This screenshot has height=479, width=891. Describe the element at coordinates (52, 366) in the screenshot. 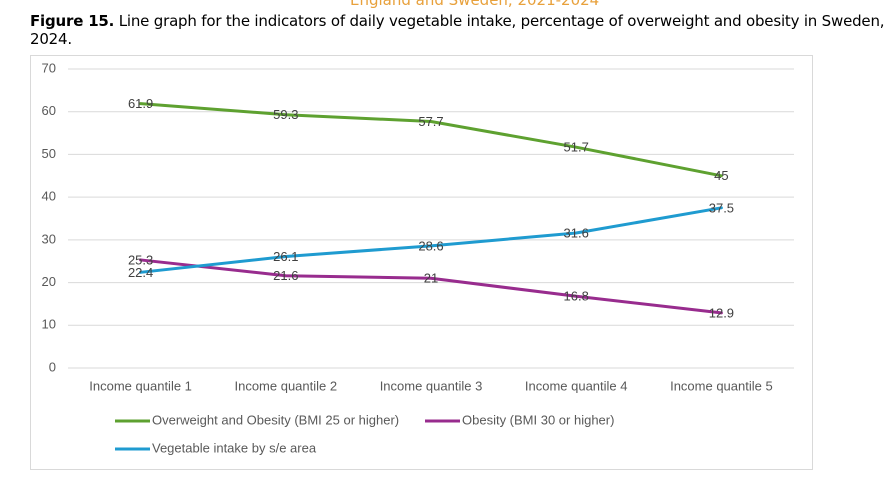

I see `y-tick-label: 0` at that location.